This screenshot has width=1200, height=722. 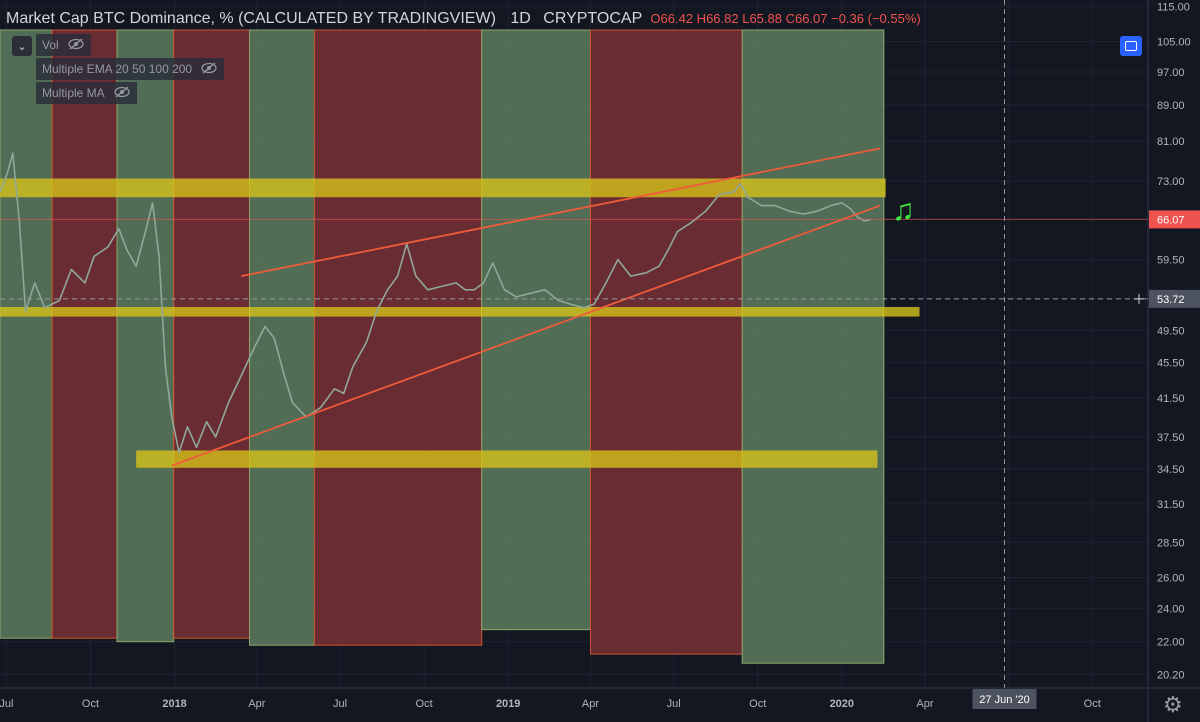 What do you see at coordinates (117, 69) in the screenshot?
I see `indicator-label: Multiple EMA 20 50 100 200` at bounding box center [117, 69].